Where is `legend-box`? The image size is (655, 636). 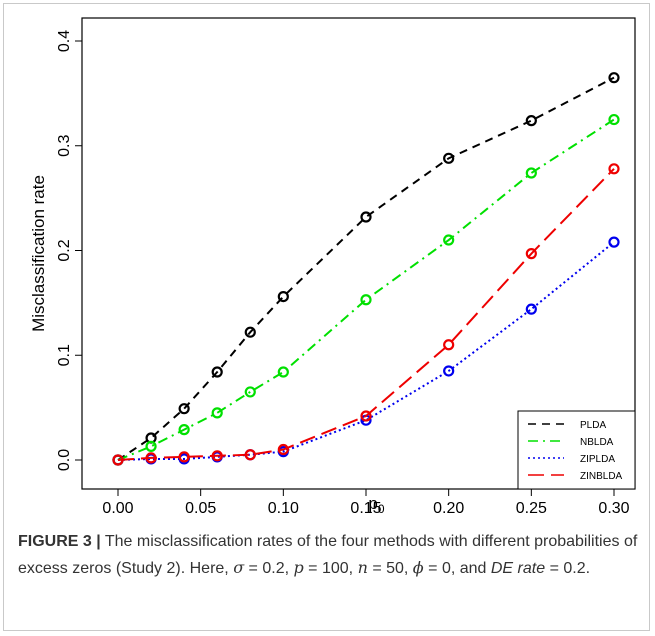
legend-box is located at coordinates (576, 450).